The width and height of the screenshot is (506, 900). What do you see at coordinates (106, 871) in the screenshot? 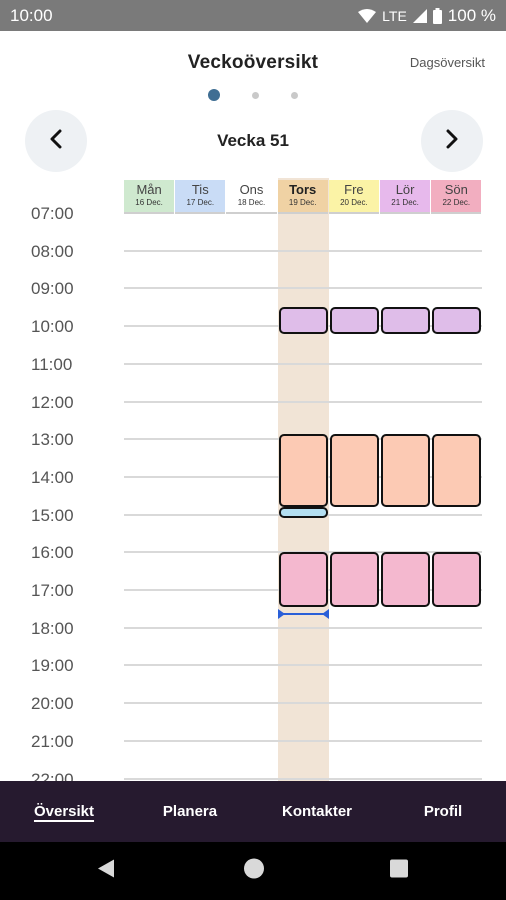
I see `back-triangle-icon` at bounding box center [106, 871].